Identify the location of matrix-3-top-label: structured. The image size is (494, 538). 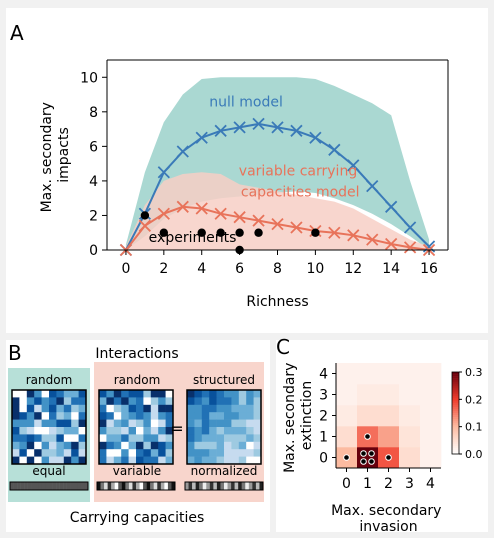
(224, 380).